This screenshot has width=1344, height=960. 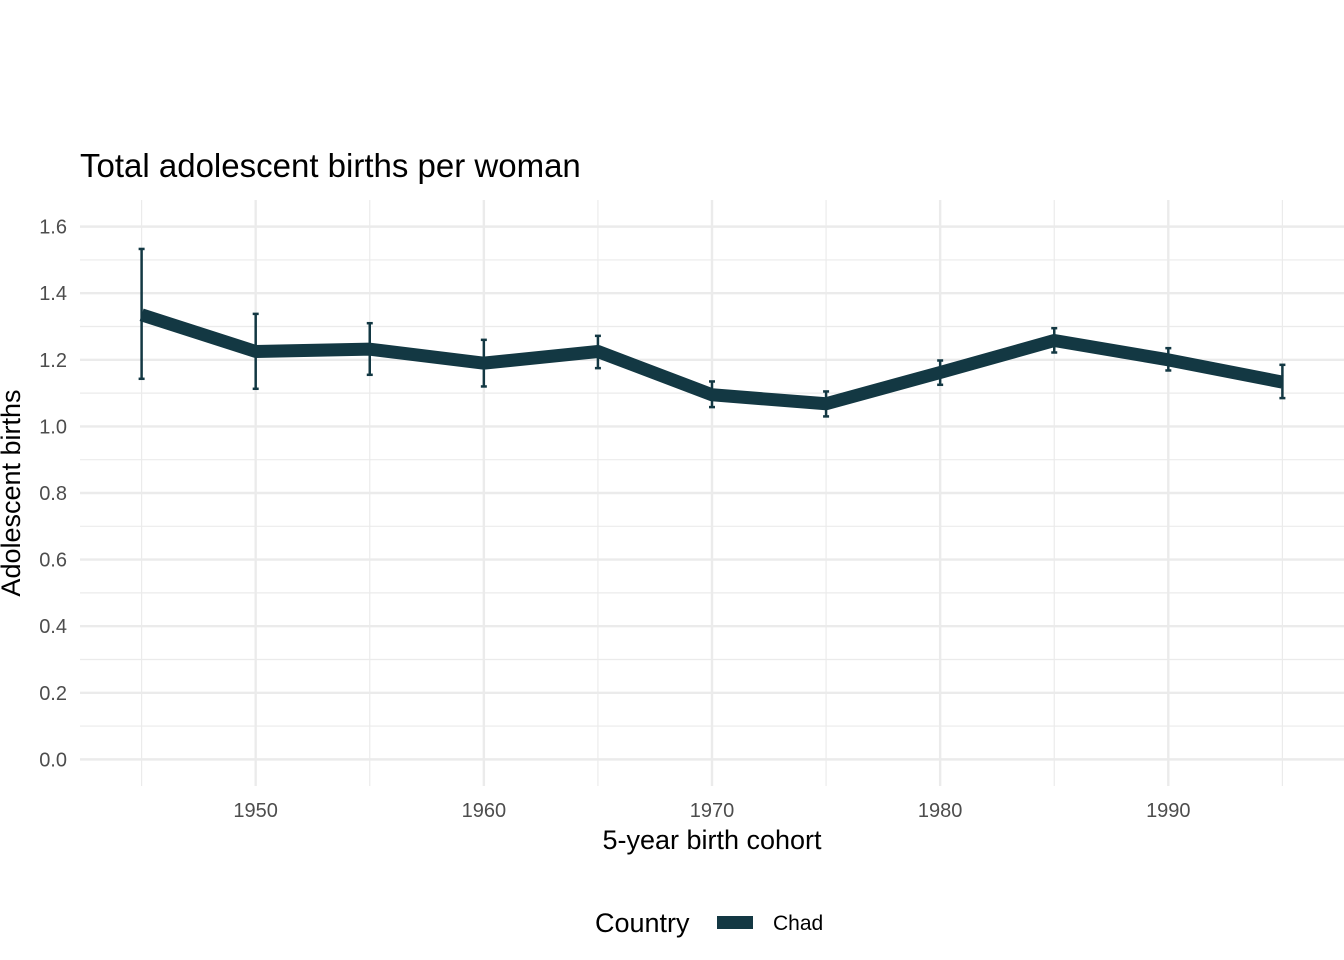 I want to click on y-tick-label: 1.0, so click(x=53, y=427).